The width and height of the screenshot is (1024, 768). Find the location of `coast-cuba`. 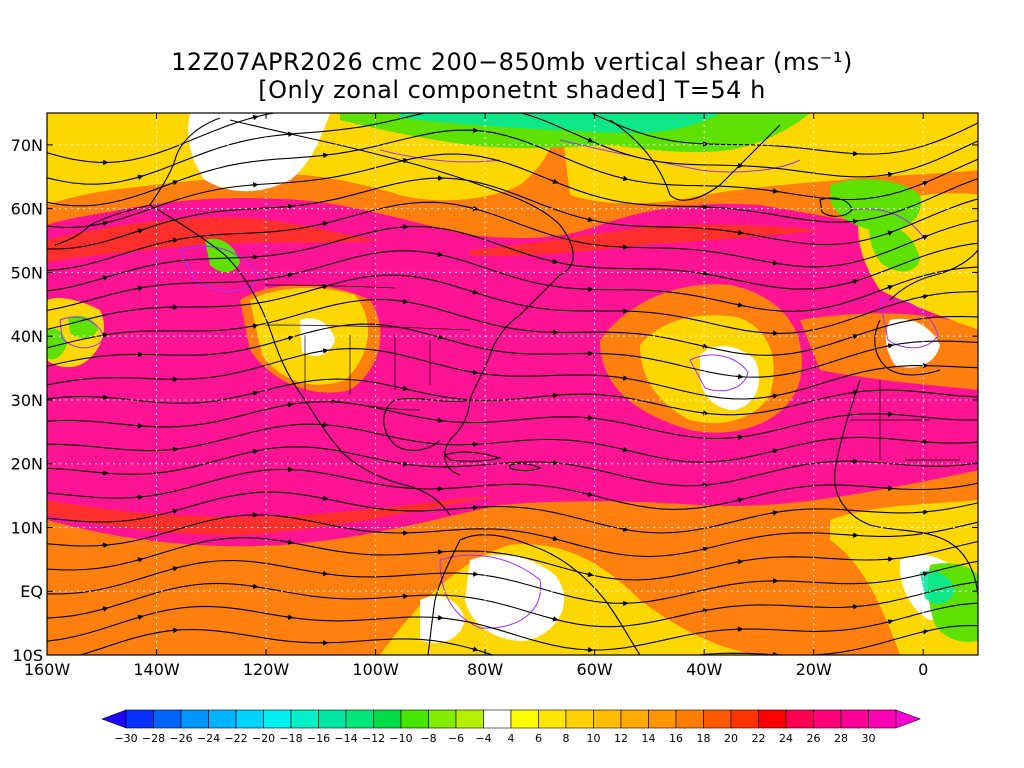

coast-cuba is located at coordinates (473, 456).